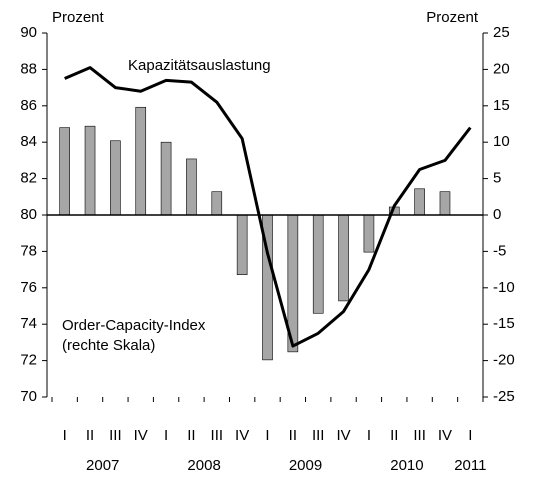 The width and height of the screenshot is (534, 477). I want to click on y-tick-label: 84, so click(28, 141).